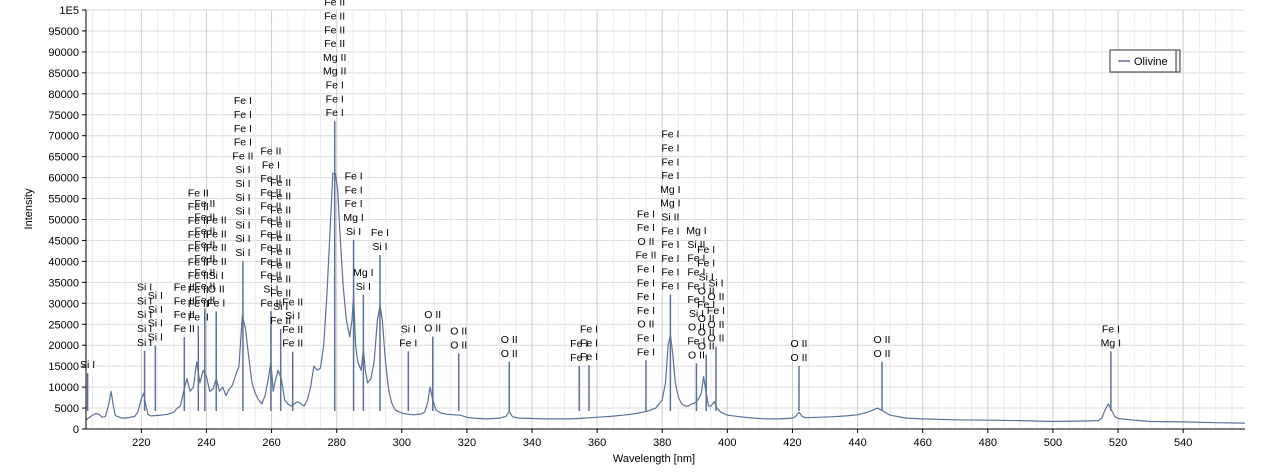  What do you see at coordinates (63, 158) in the screenshot?
I see `y-tick-label: 65000` at bounding box center [63, 158].